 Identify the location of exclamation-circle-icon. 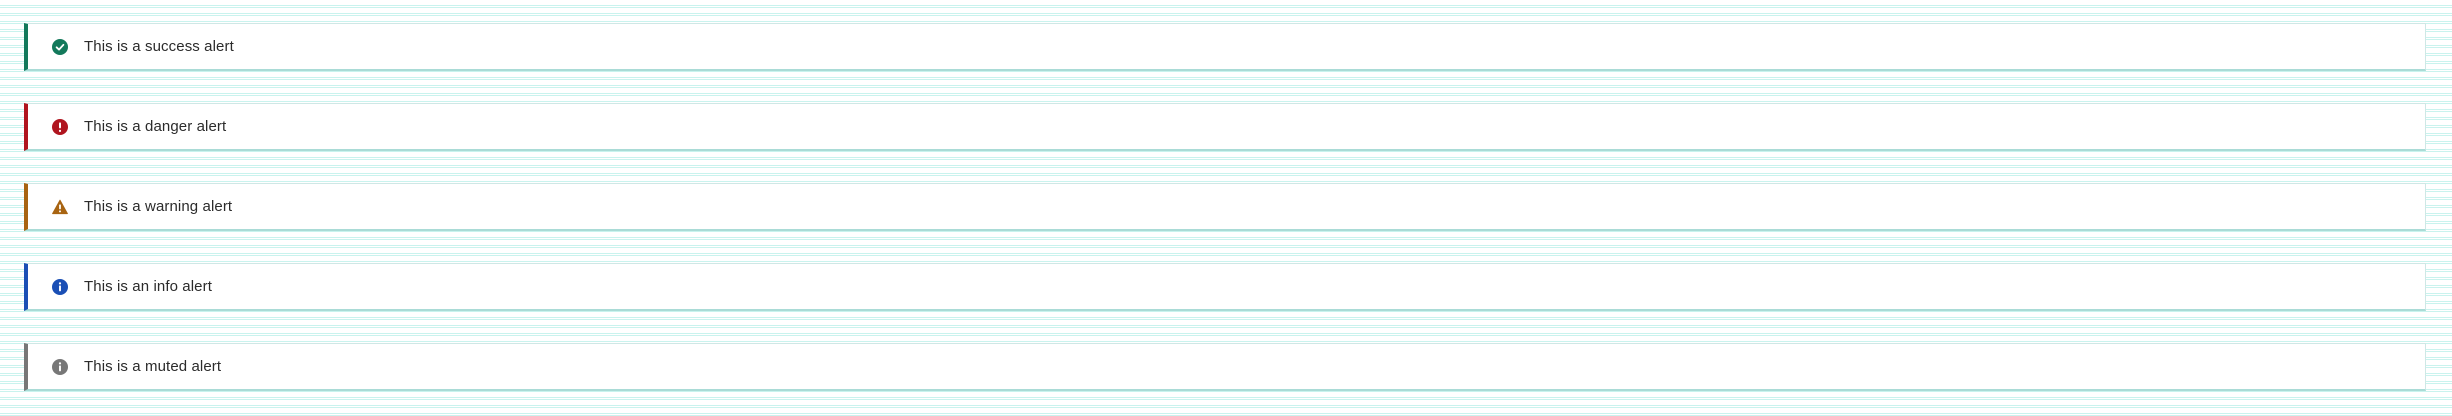
(60, 126).